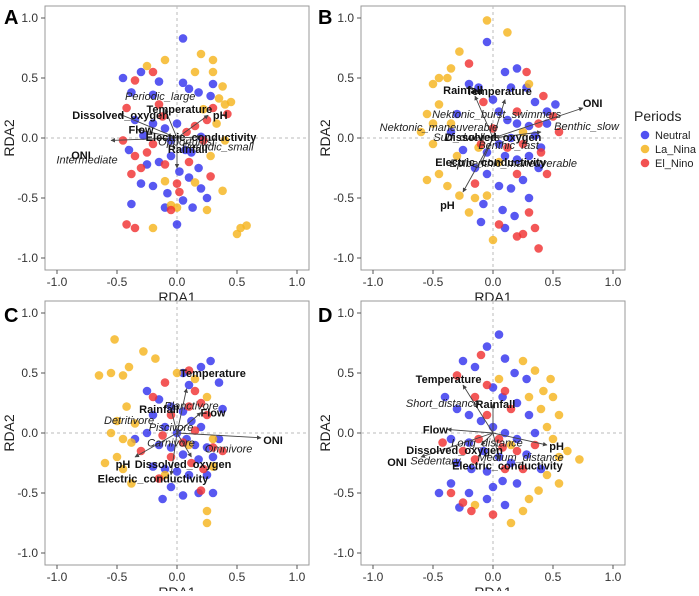 The height and width of the screenshot is (596, 699). Describe the element at coordinates (447, 206) in the screenshot. I see `env-vector-label: pH` at that location.